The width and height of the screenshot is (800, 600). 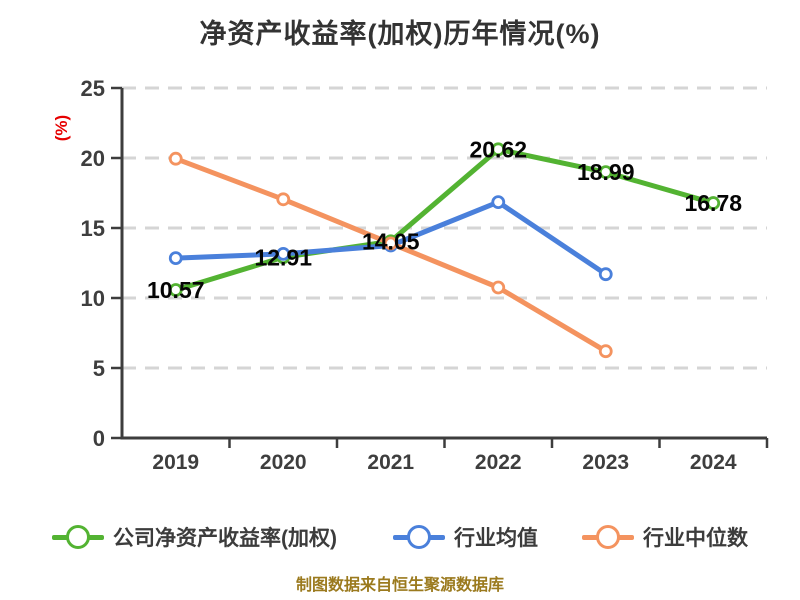 I want to click on y-tick-label: 10, so click(x=93, y=298).